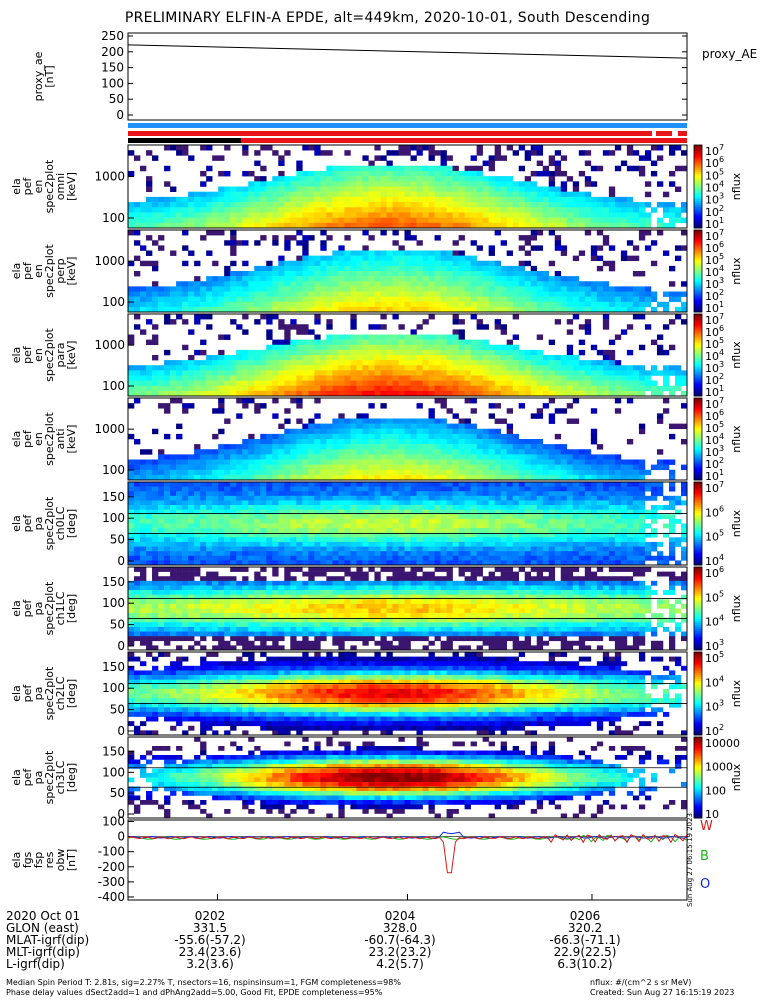 This screenshot has height=1000, width=775. Describe the element at coordinates (698, 446) in the screenshot. I see `spec_en_4-colorbar-step` at that location.